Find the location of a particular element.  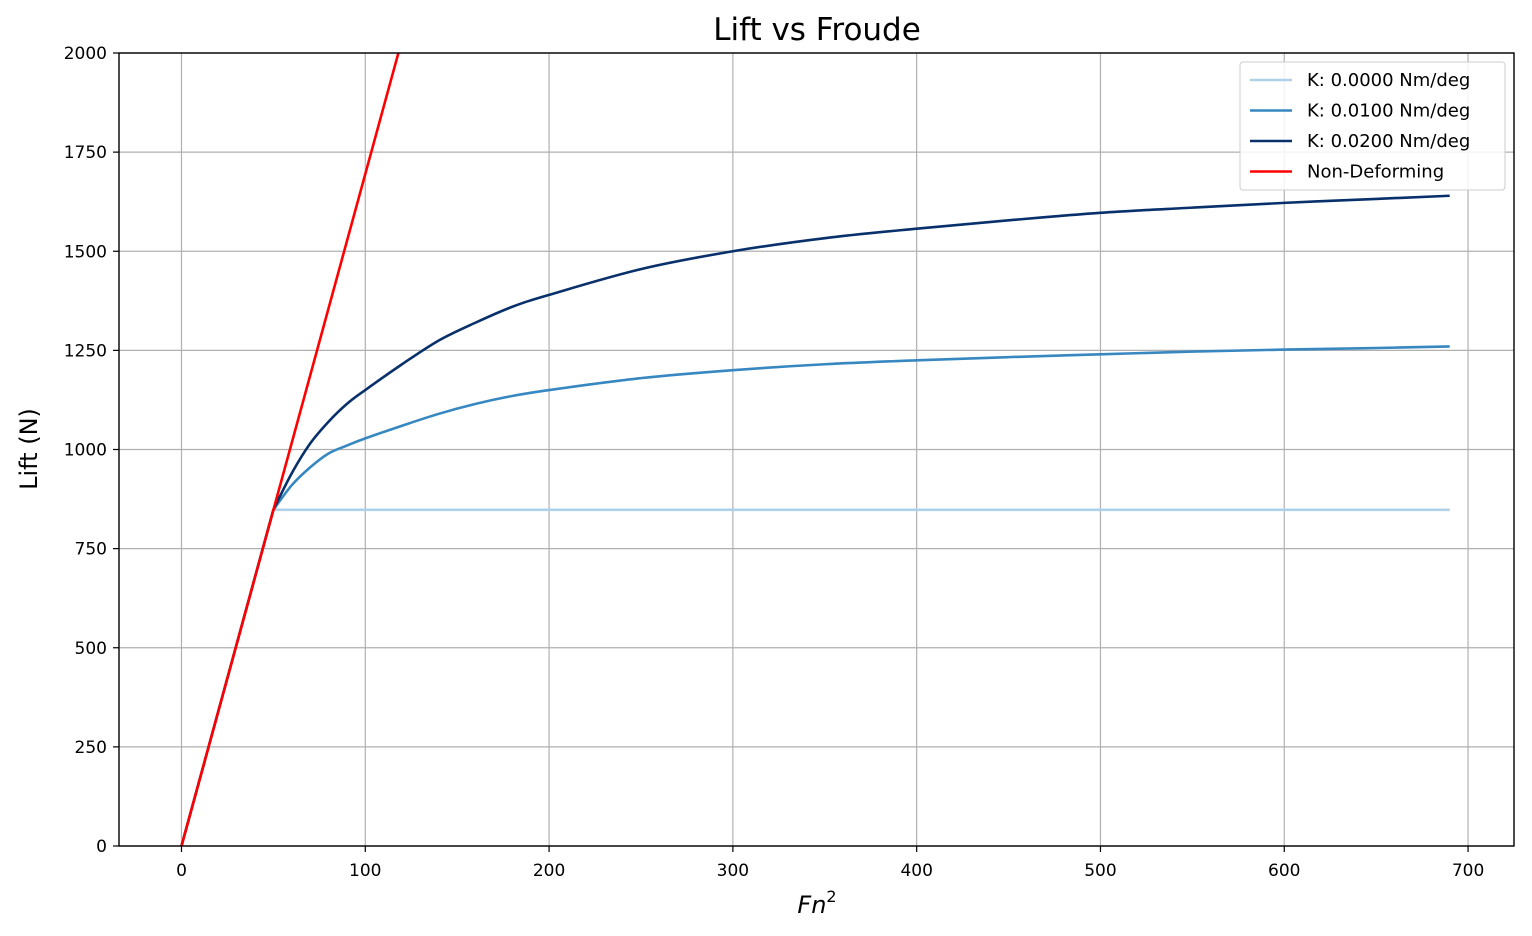

x-axis-label-superscript: 2 is located at coordinates (831, 896).